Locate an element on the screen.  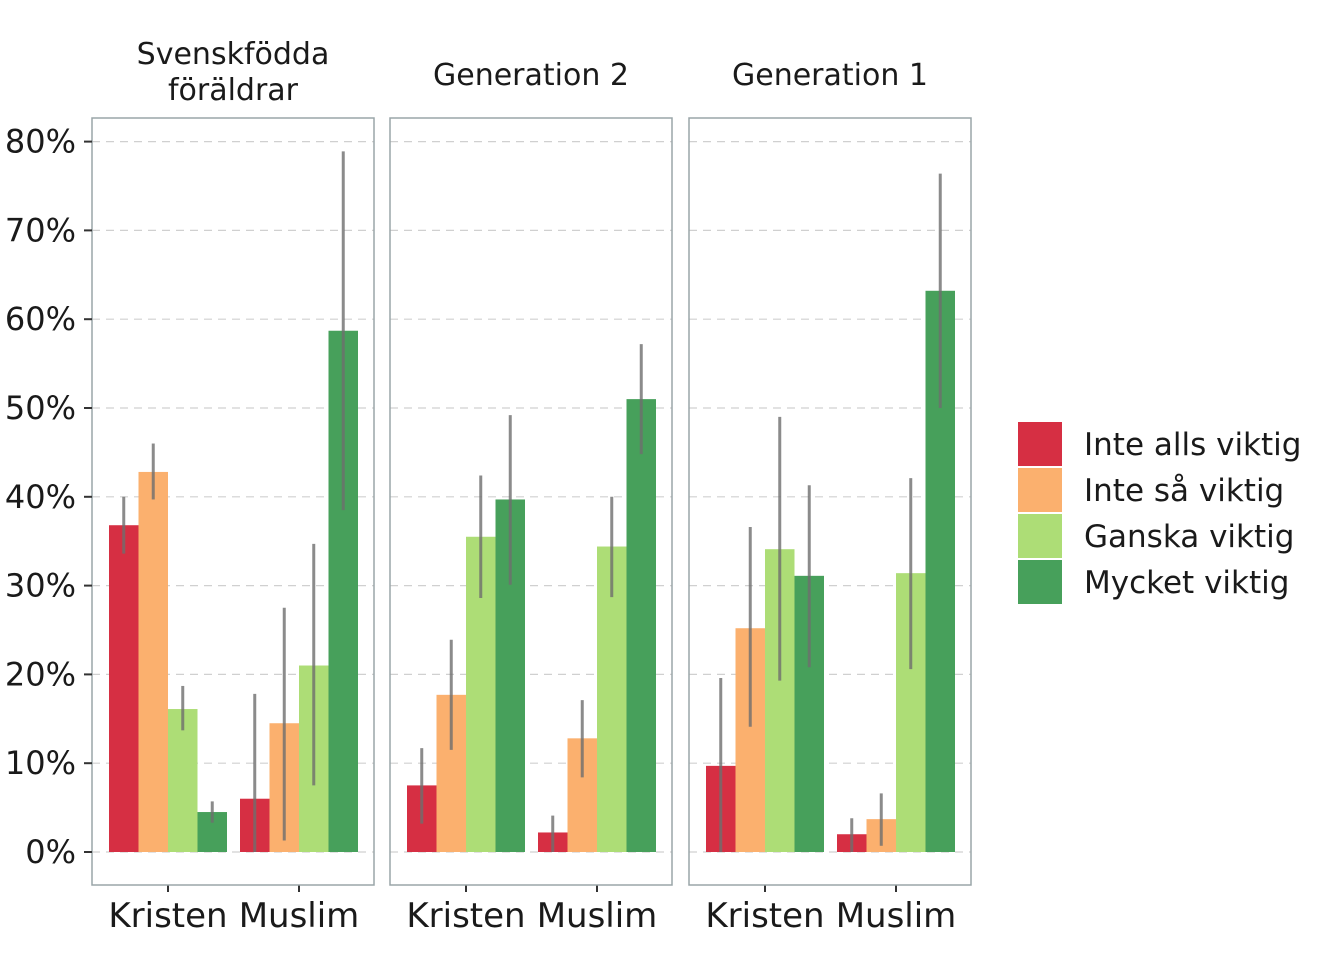
y-tick-label: 80% is located at coordinates (40, 142).